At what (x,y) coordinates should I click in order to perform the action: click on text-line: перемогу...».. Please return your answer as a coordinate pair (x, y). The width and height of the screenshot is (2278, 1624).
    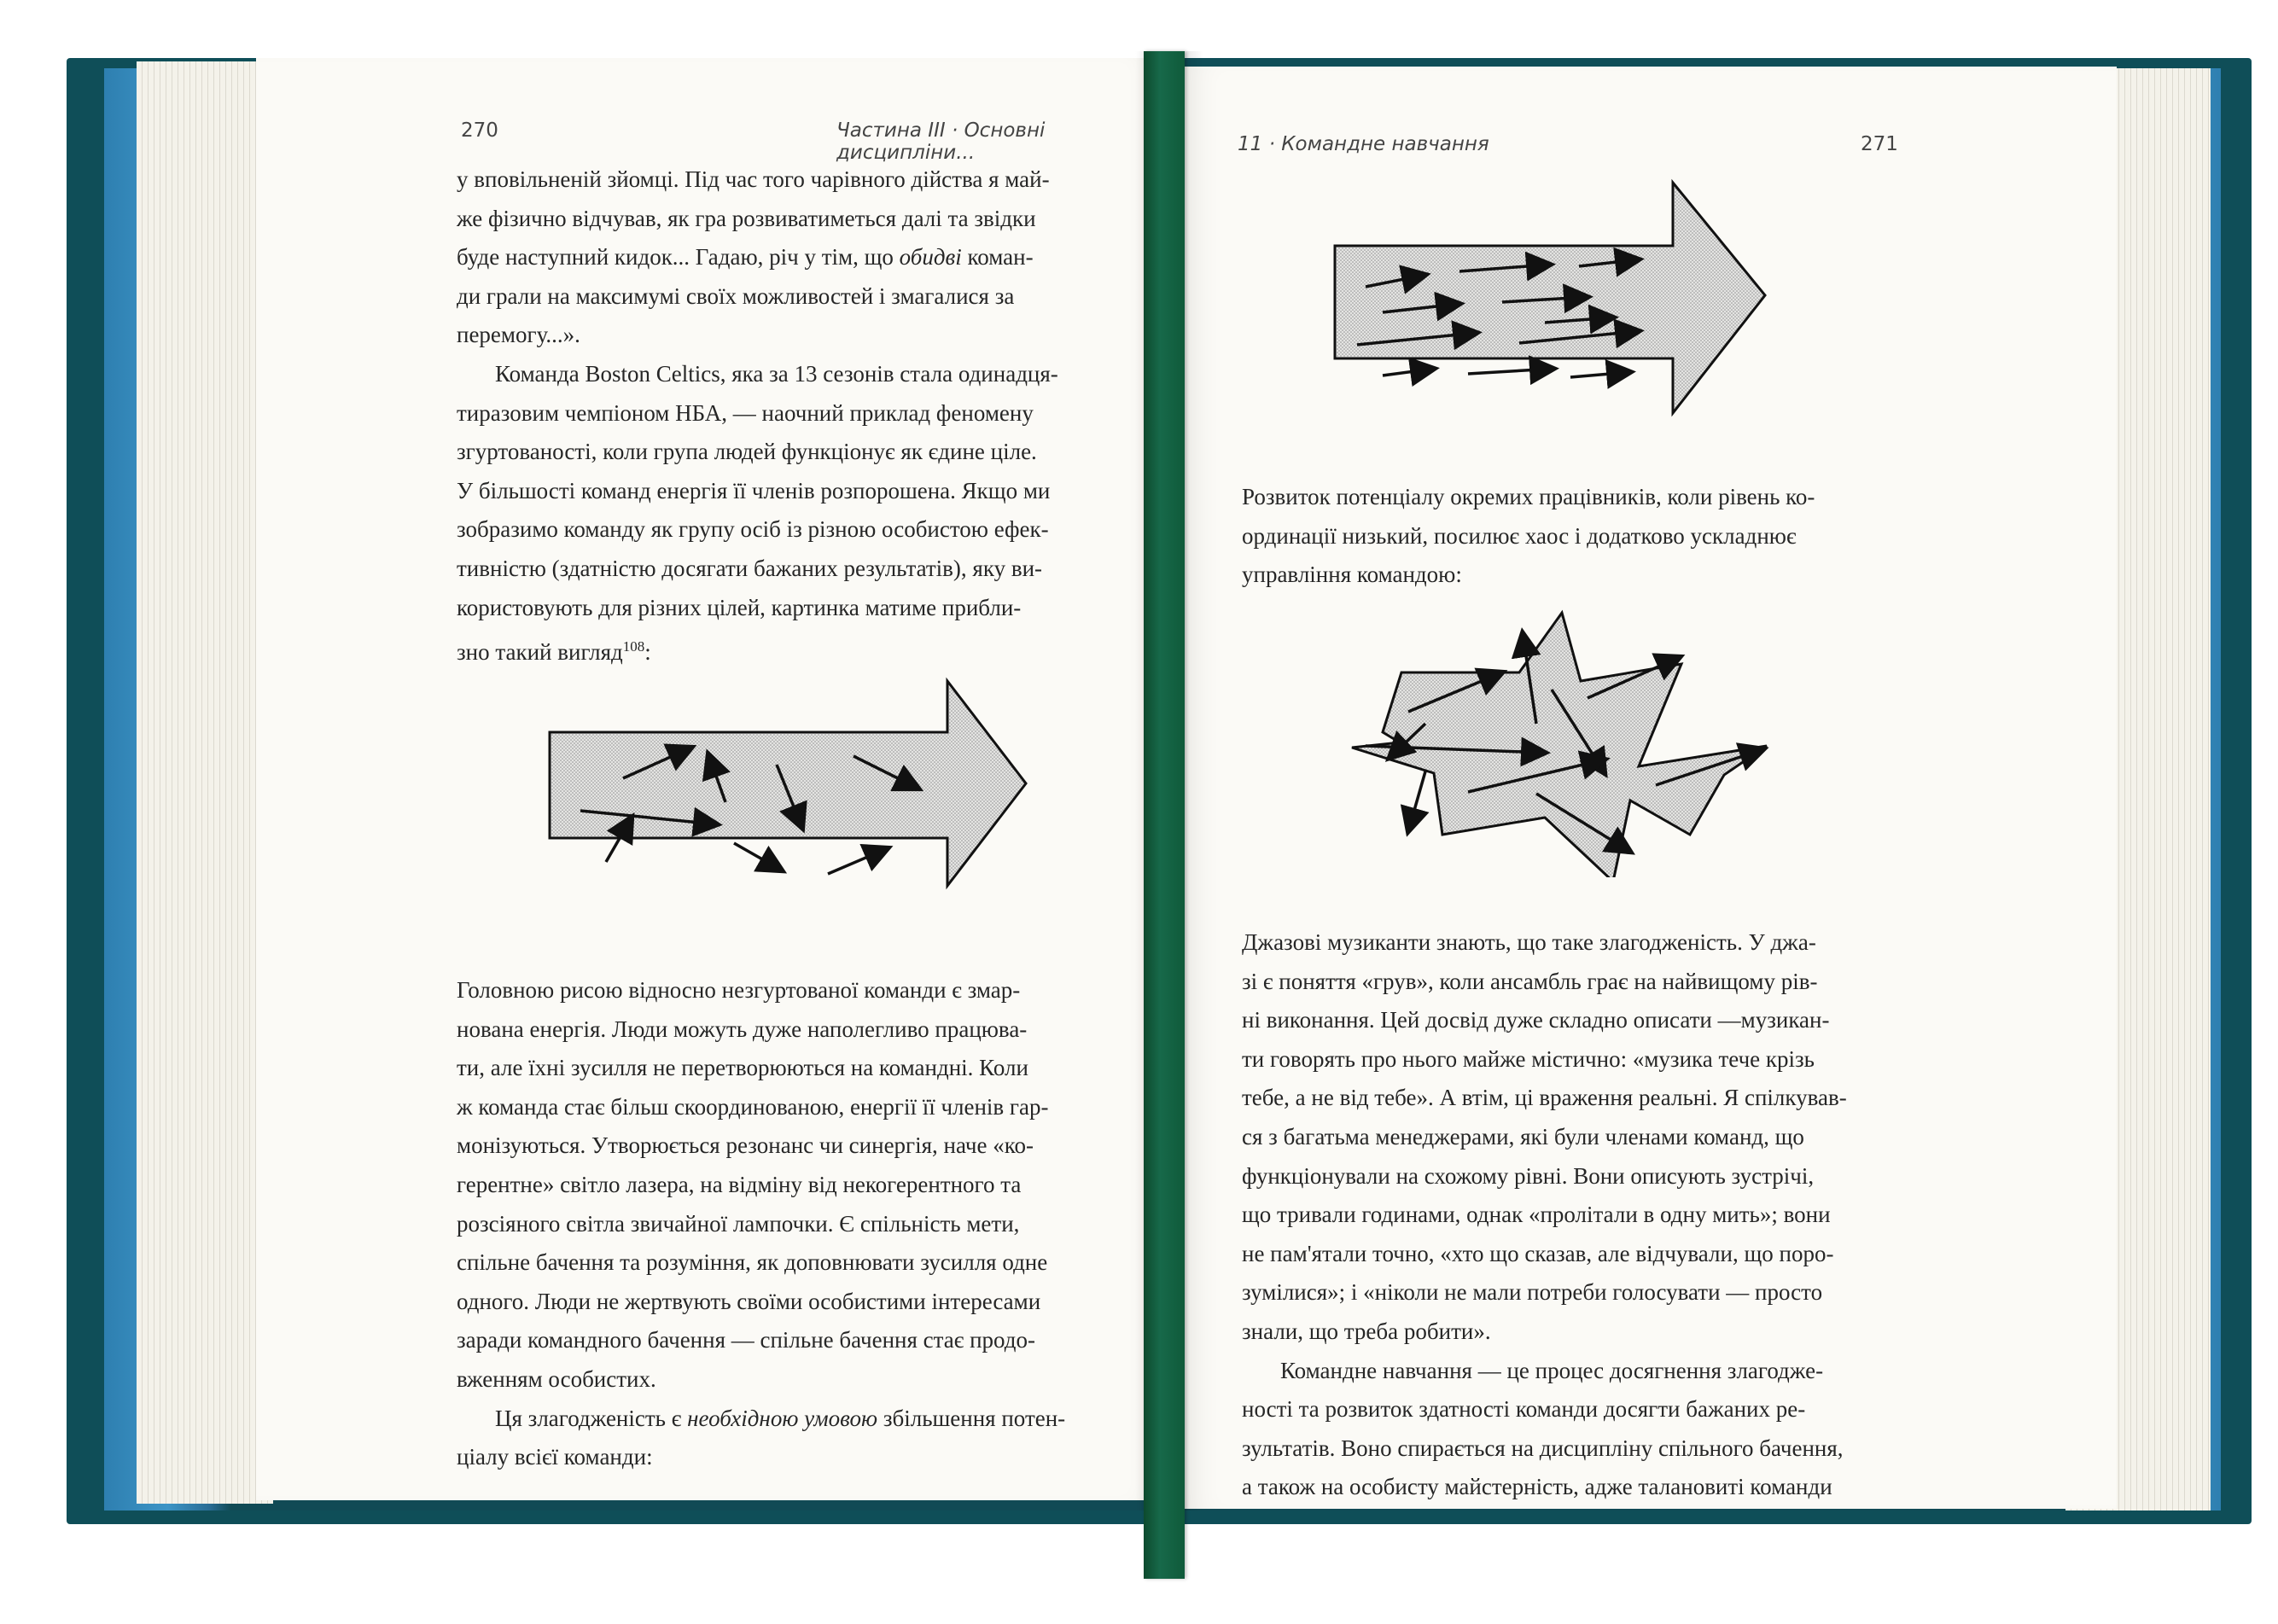
    Looking at the image, I should click on (518, 335).